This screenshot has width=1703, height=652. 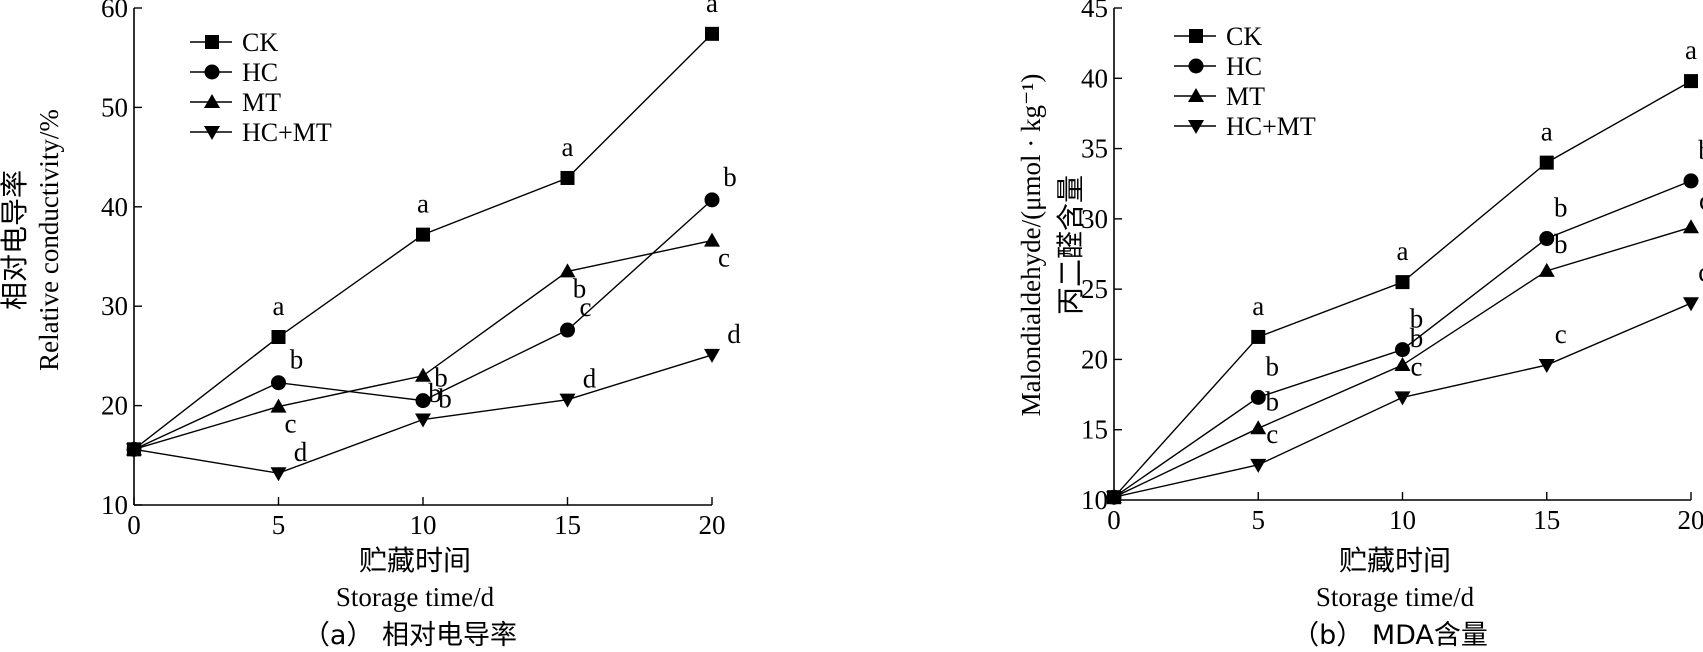 I want to click on chart-b-xtick-label: 10, so click(x=1402, y=520).